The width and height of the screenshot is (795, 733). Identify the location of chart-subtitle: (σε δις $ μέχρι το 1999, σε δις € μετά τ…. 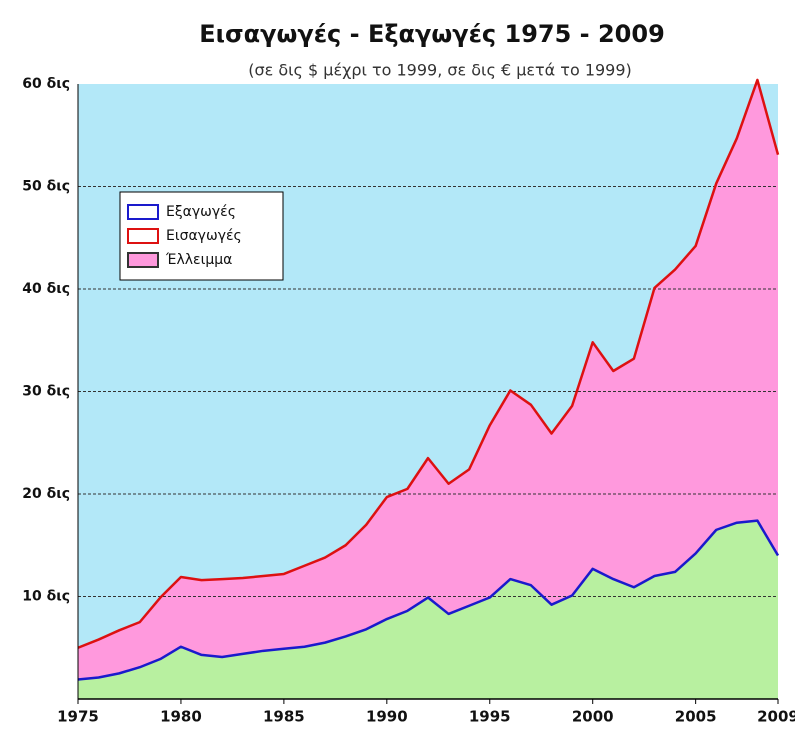
(440, 70).